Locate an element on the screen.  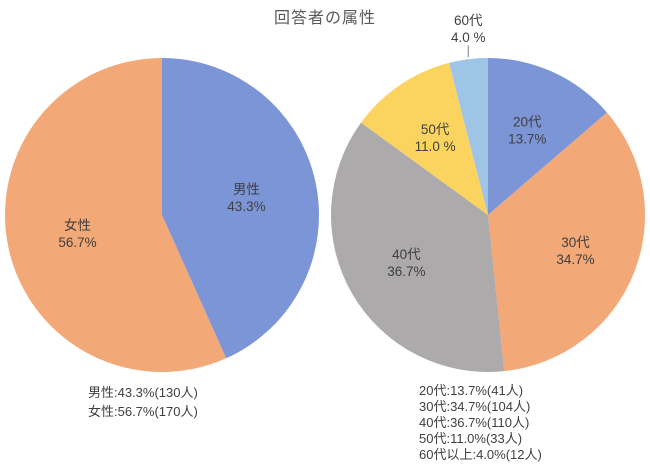
caption-line: 女性:56.7%(170人) is located at coordinates (143, 411).